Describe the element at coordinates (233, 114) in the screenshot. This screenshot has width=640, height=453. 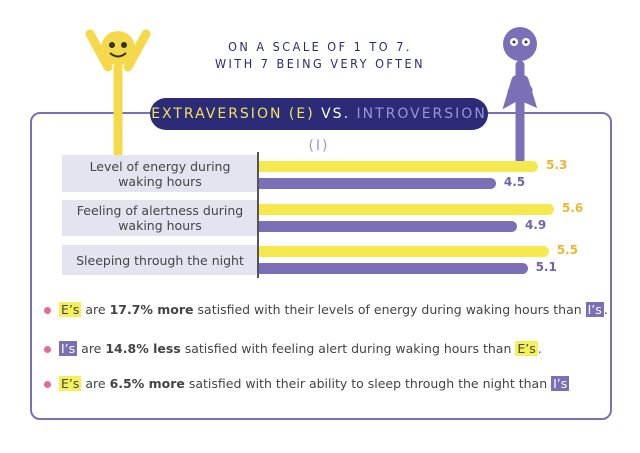
I see `title-extraversion: EXTRAVERSION (E)` at that location.